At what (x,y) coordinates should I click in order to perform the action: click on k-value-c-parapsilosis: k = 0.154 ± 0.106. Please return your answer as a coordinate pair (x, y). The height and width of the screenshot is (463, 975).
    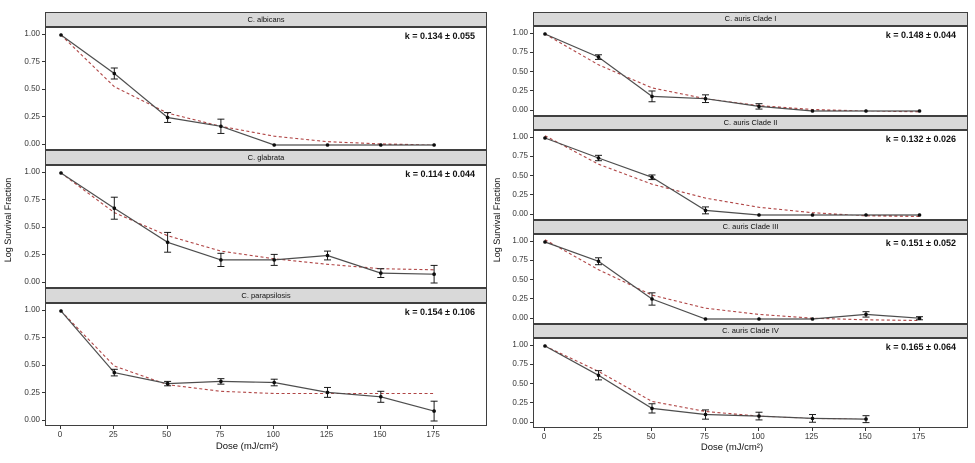
    Looking at the image, I should click on (439, 312).